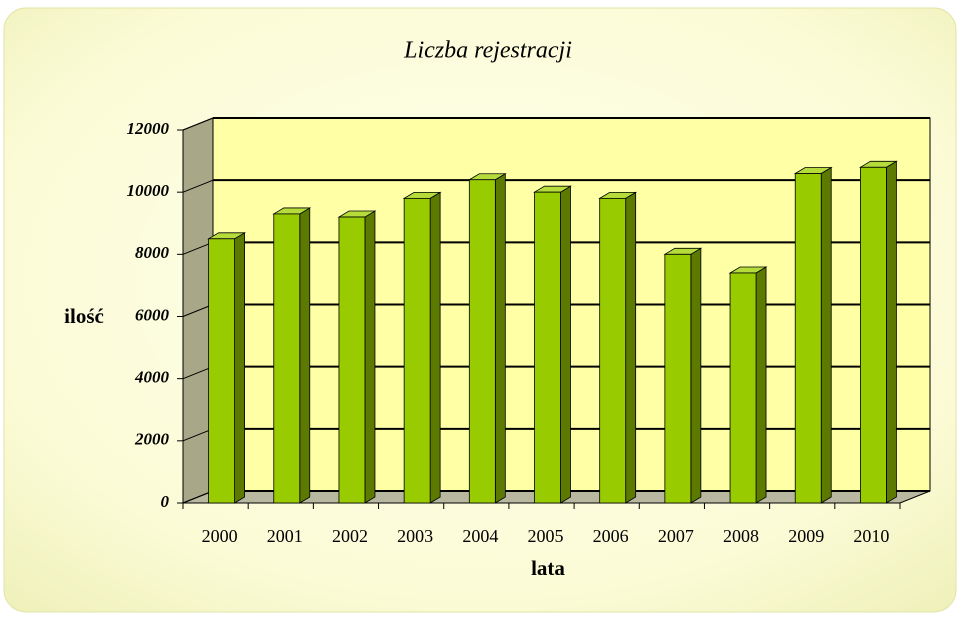 Image resolution: width=962 pixels, height=624 pixels. What do you see at coordinates (148, 128) in the screenshot?
I see `y-tick-label: 12000` at bounding box center [148, 128].